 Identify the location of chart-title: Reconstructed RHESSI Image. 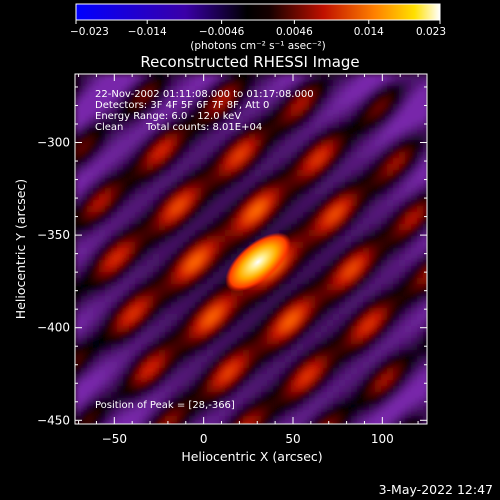
(249, 62).